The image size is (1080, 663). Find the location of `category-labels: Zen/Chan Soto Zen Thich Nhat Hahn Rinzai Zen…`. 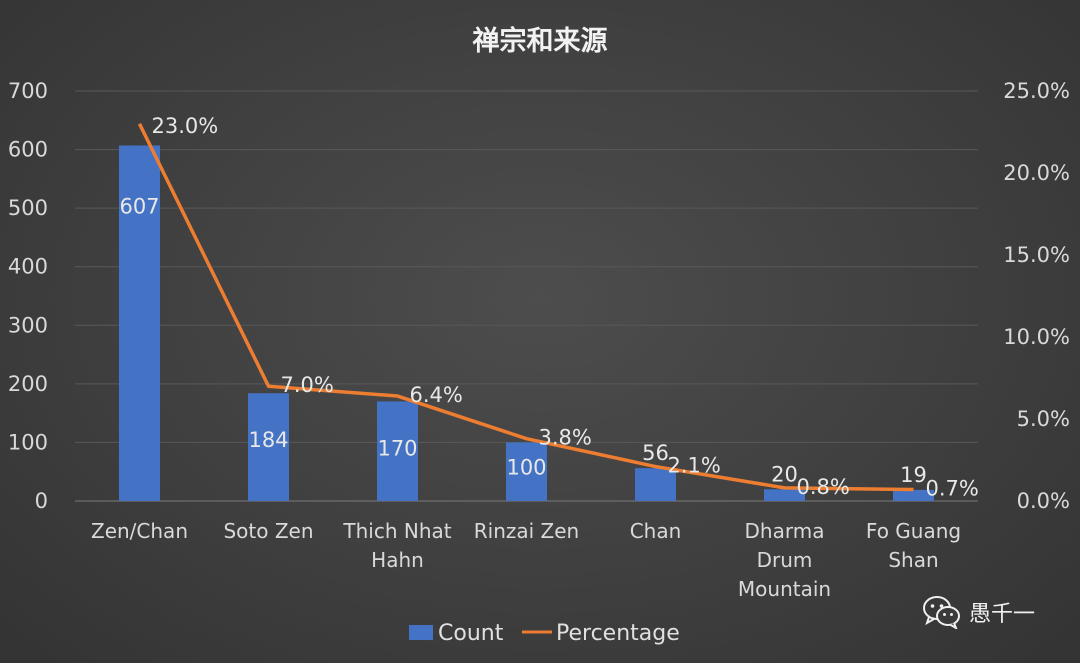

category-labels: Zen/Chan Soto Zen Thich Nhat Hahn Rinzai Zen… is located at coordinates (526, 560).